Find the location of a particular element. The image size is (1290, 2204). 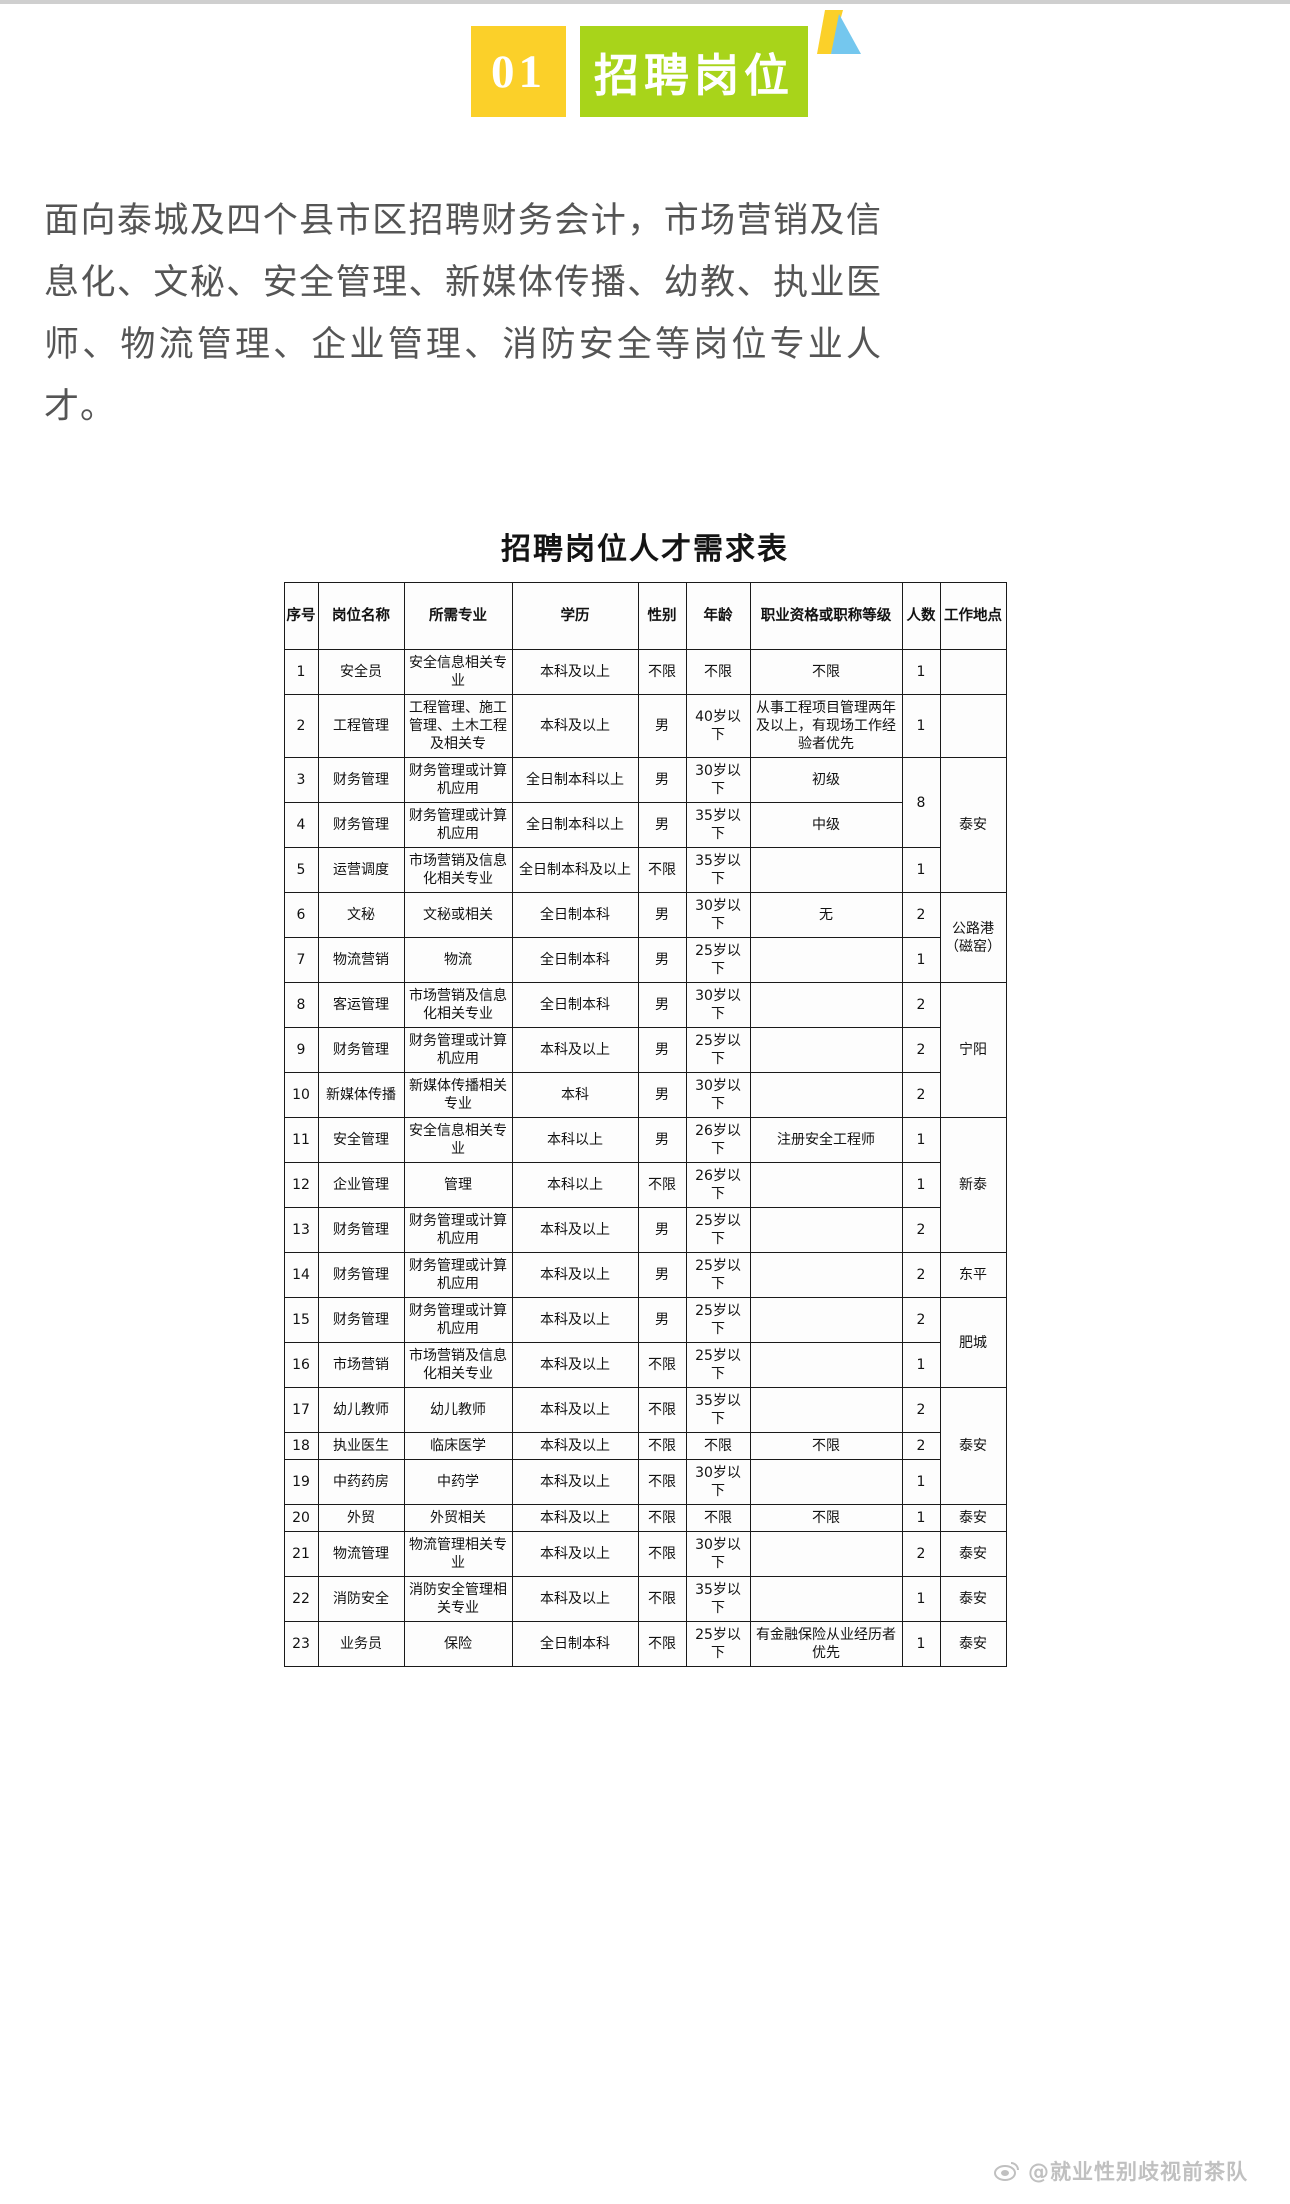

table-row: 3 财务管理 财务管理或计算机应用 全日制本科以上男 30岁以下 初级 8 泰安 is located at coordinates (645, 825).